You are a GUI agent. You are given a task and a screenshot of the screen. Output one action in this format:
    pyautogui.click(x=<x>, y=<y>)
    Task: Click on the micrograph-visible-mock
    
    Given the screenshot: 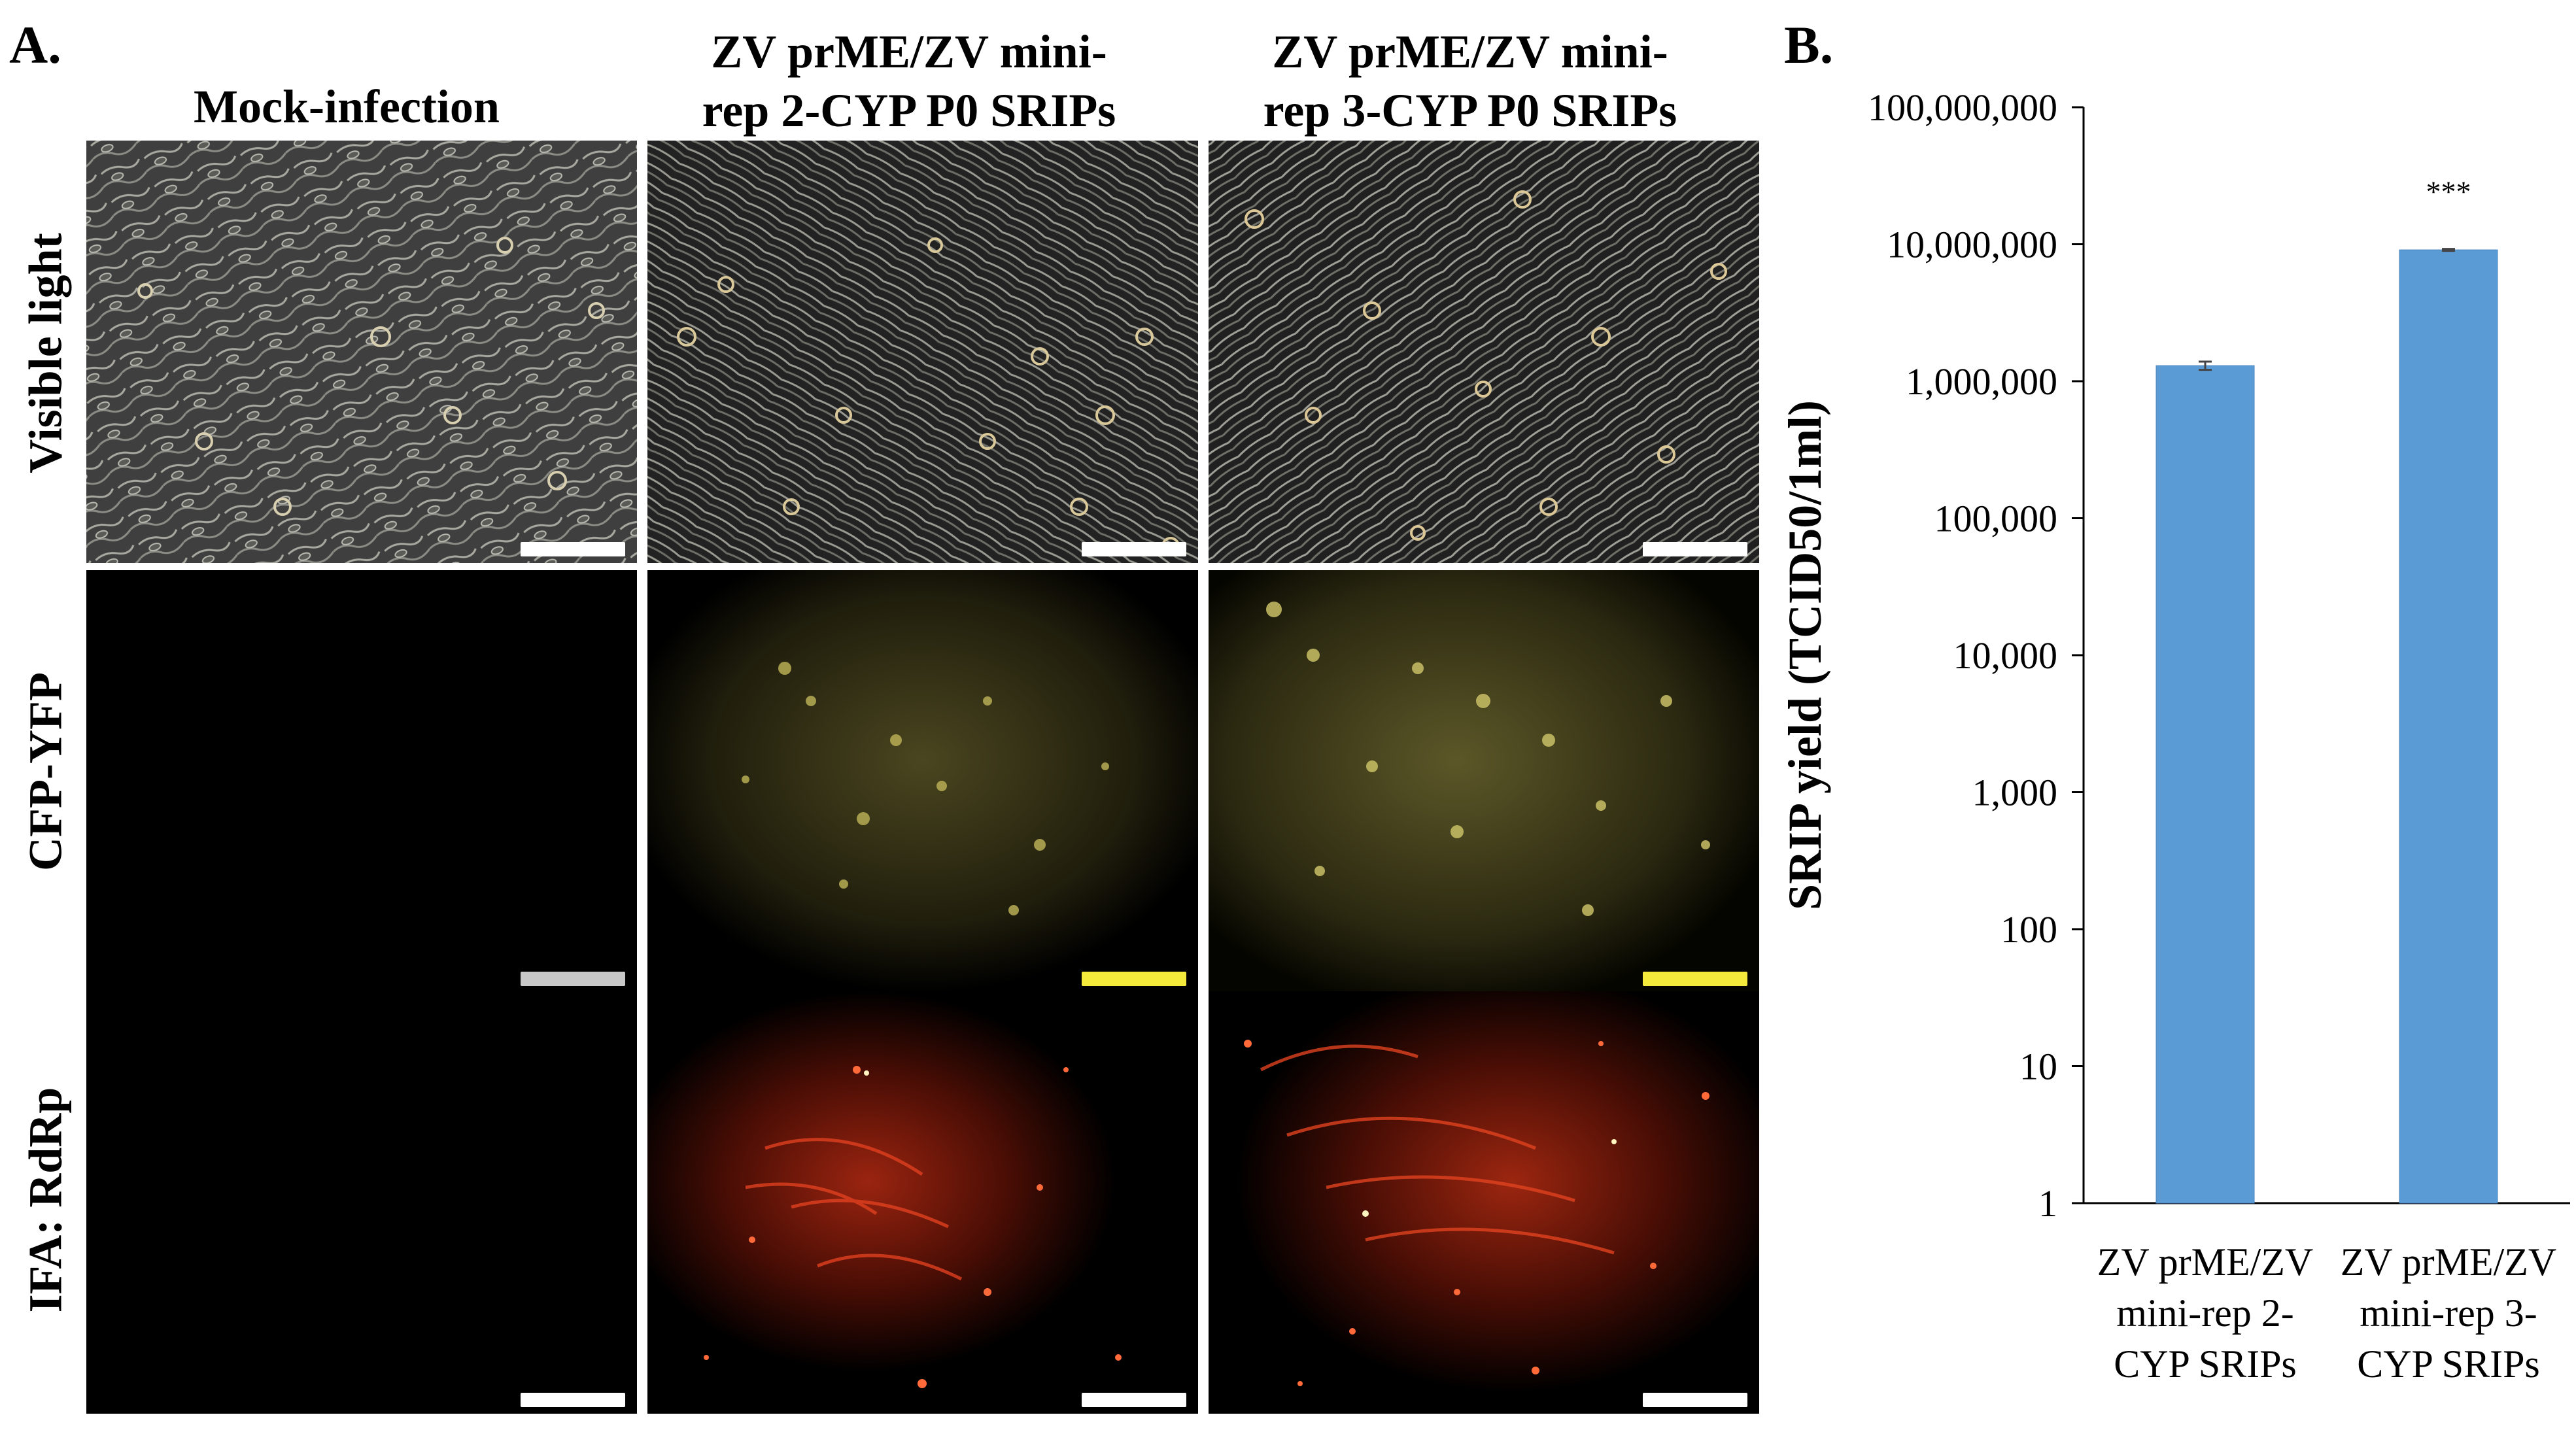 What is the action you would take?
    pyautogui.click(x=362, y=352)
    